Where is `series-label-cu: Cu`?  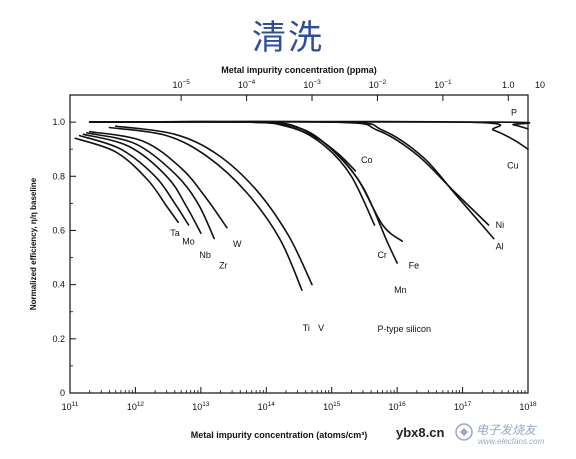 series-label-cu: Cu is located at coordinates (513, 165).